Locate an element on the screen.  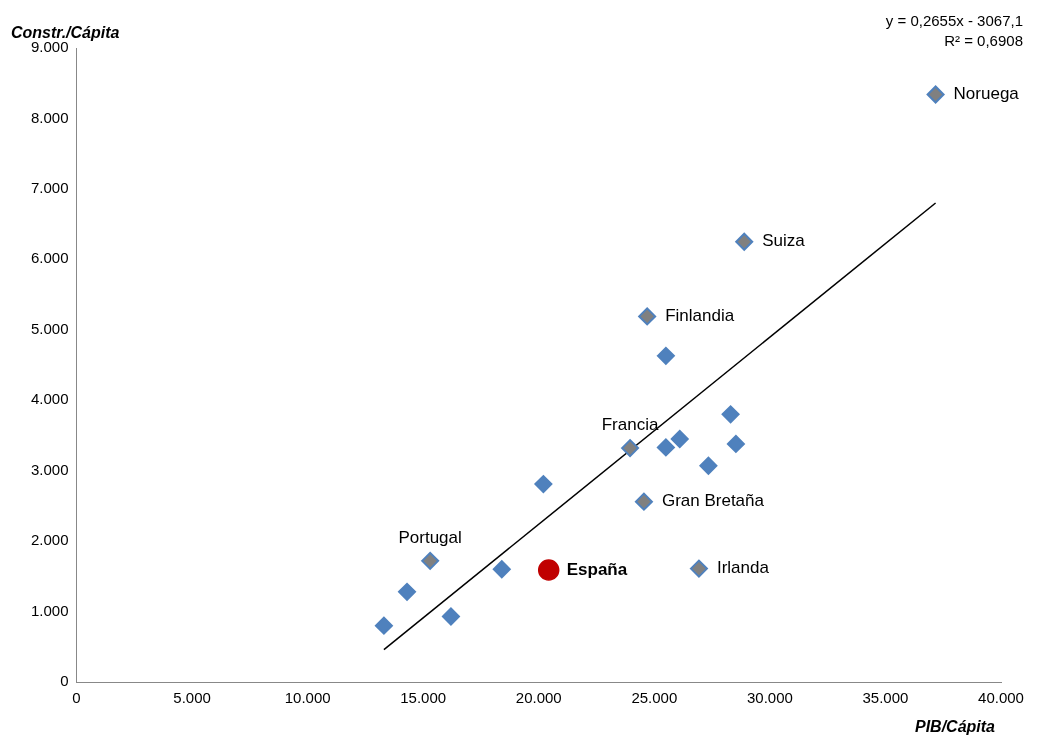
annotation: Portugal is located at coordinates (430, 538).